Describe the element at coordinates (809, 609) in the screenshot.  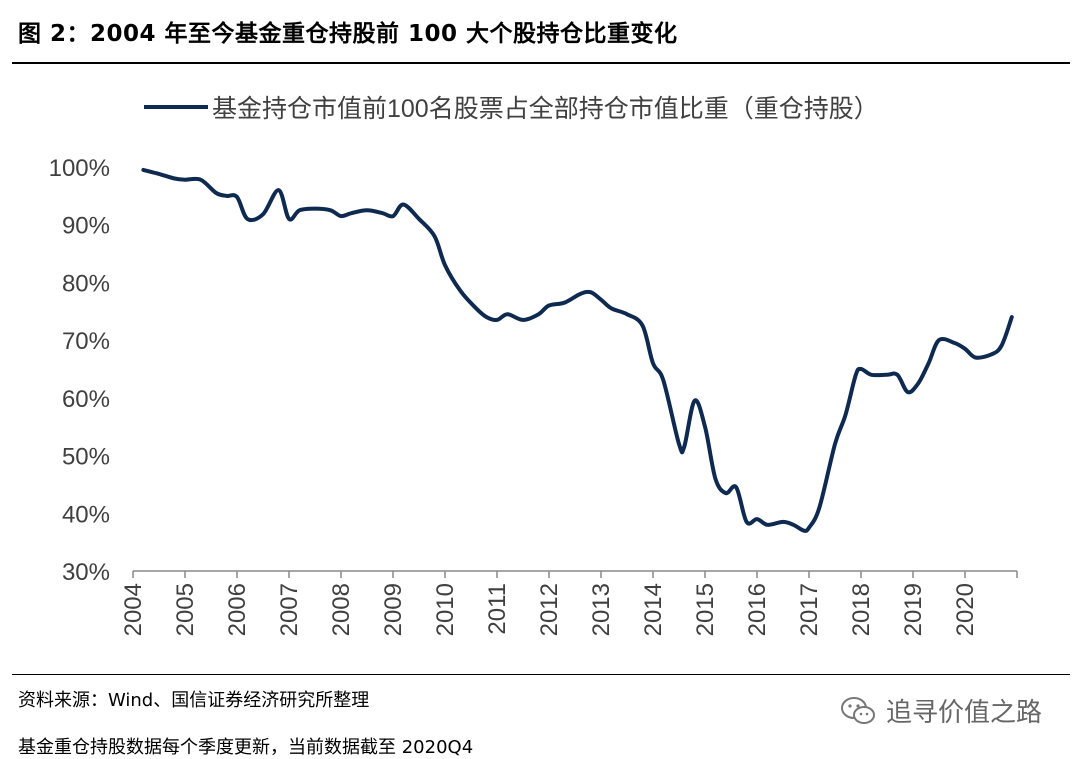
I see `x-tick-label: 2017` at that location.